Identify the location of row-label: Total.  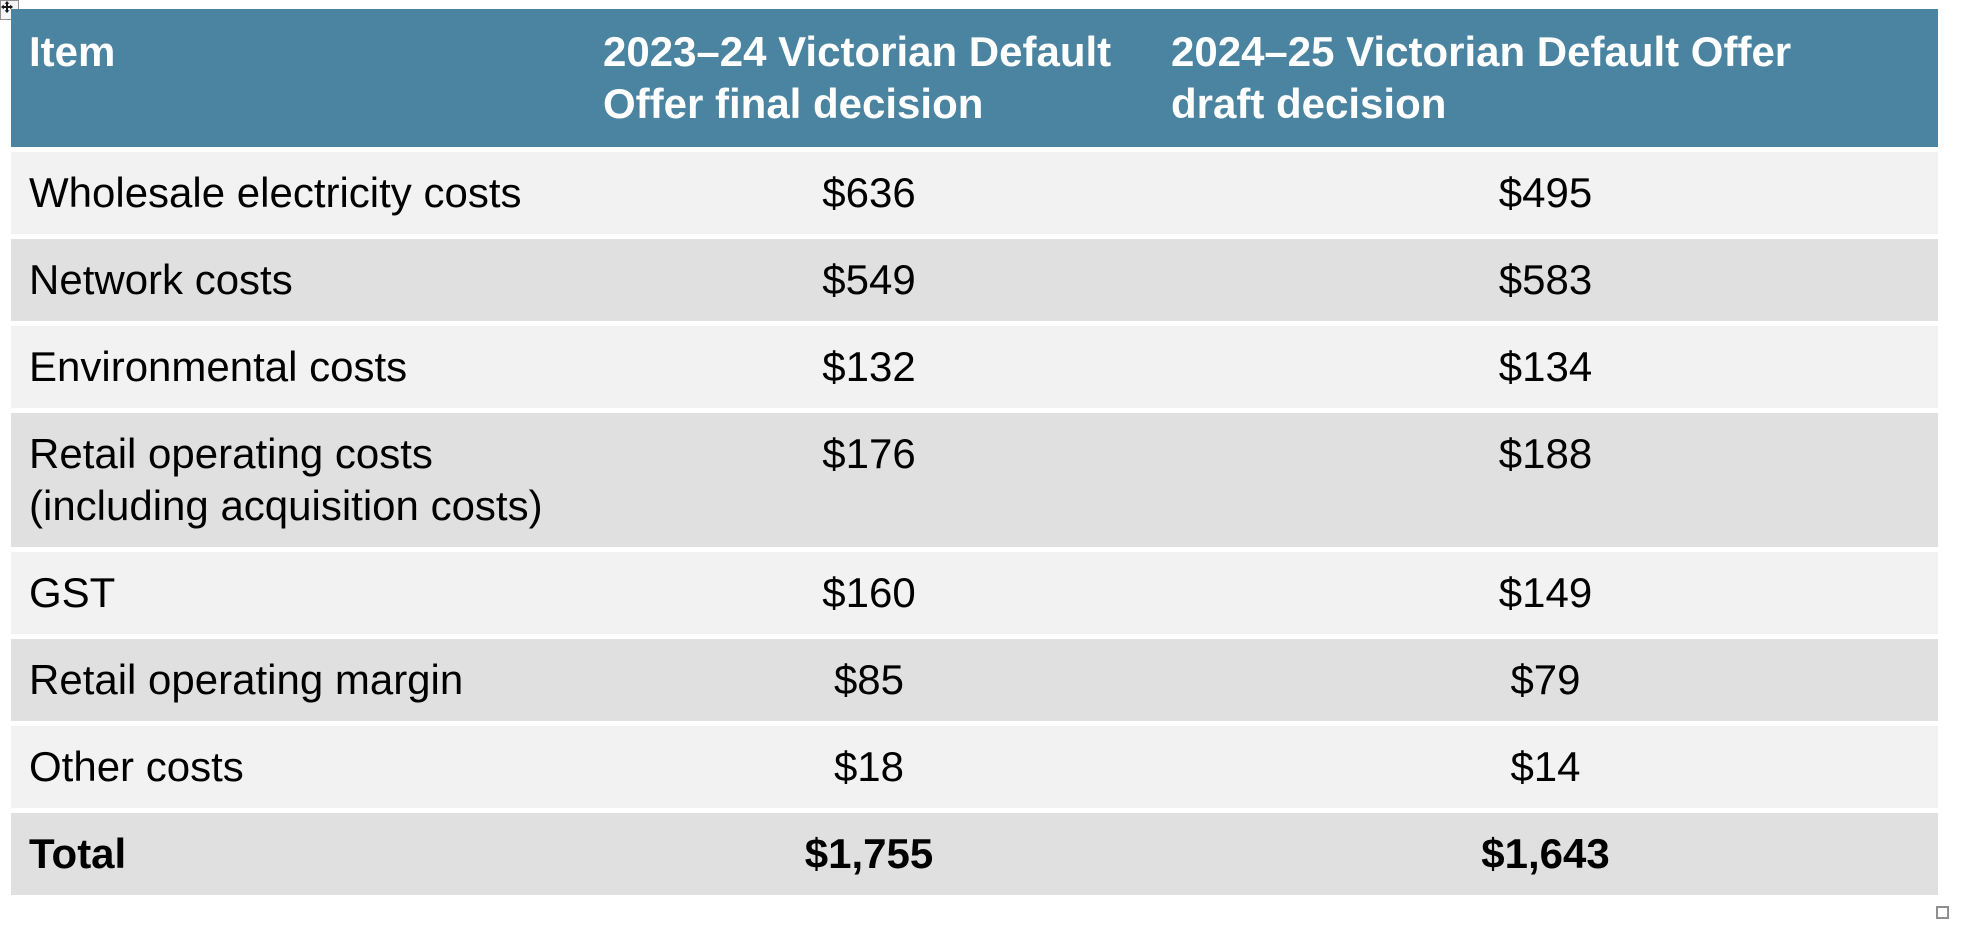
(298, 854).